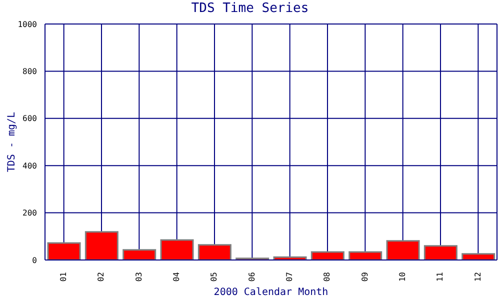 Image resolution: width=500 pixels, height=300 pixels. What do you see at coordinates (440, 277) in the screenshot?
I see `x-tick-label: 11` at bounding box center [440, 277].